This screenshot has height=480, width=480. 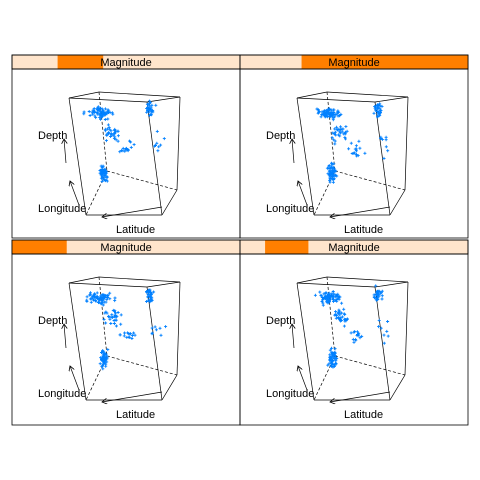 What do you see at coordinates (351, 326) in the screenshot?
I see `point-cloud` at bounding box center [351, 326].